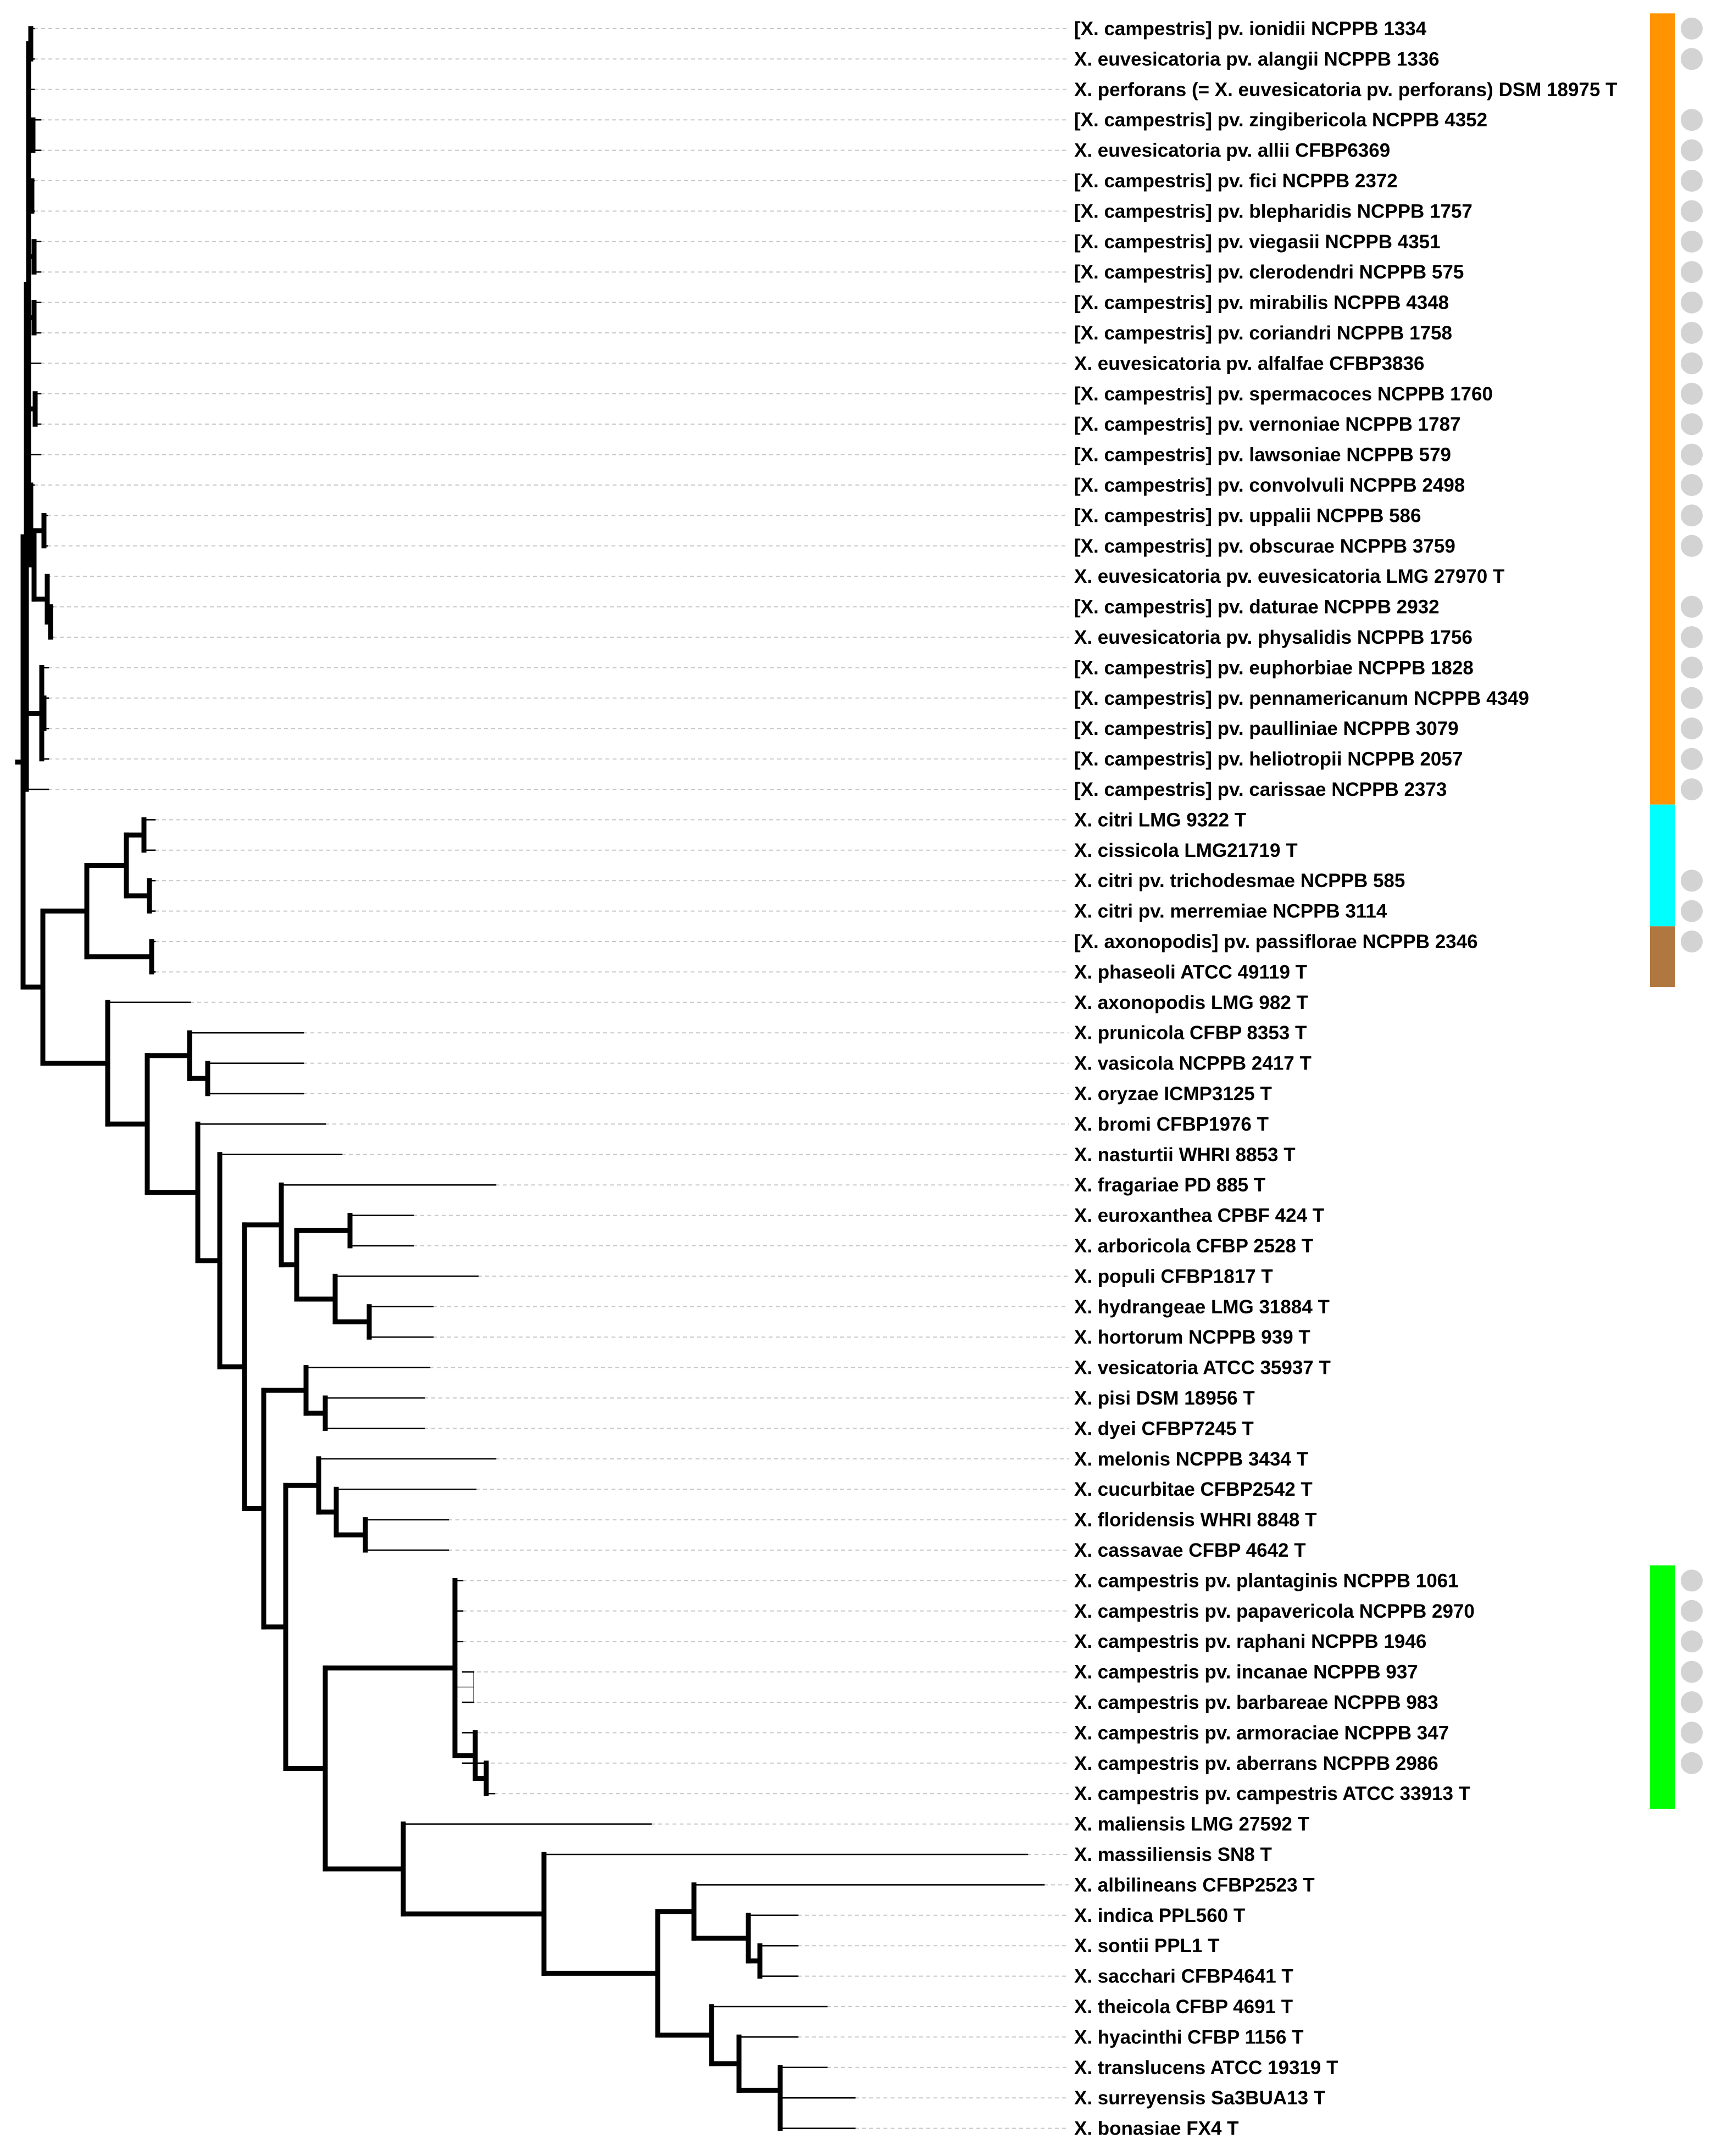 This screenshot has width=1717, height=2156. Describe the element at coordinates (1257, 607) in the screenshot. I see `leaf-label: [X. campestris] pv. daturae NCPPB 2932` at that location.